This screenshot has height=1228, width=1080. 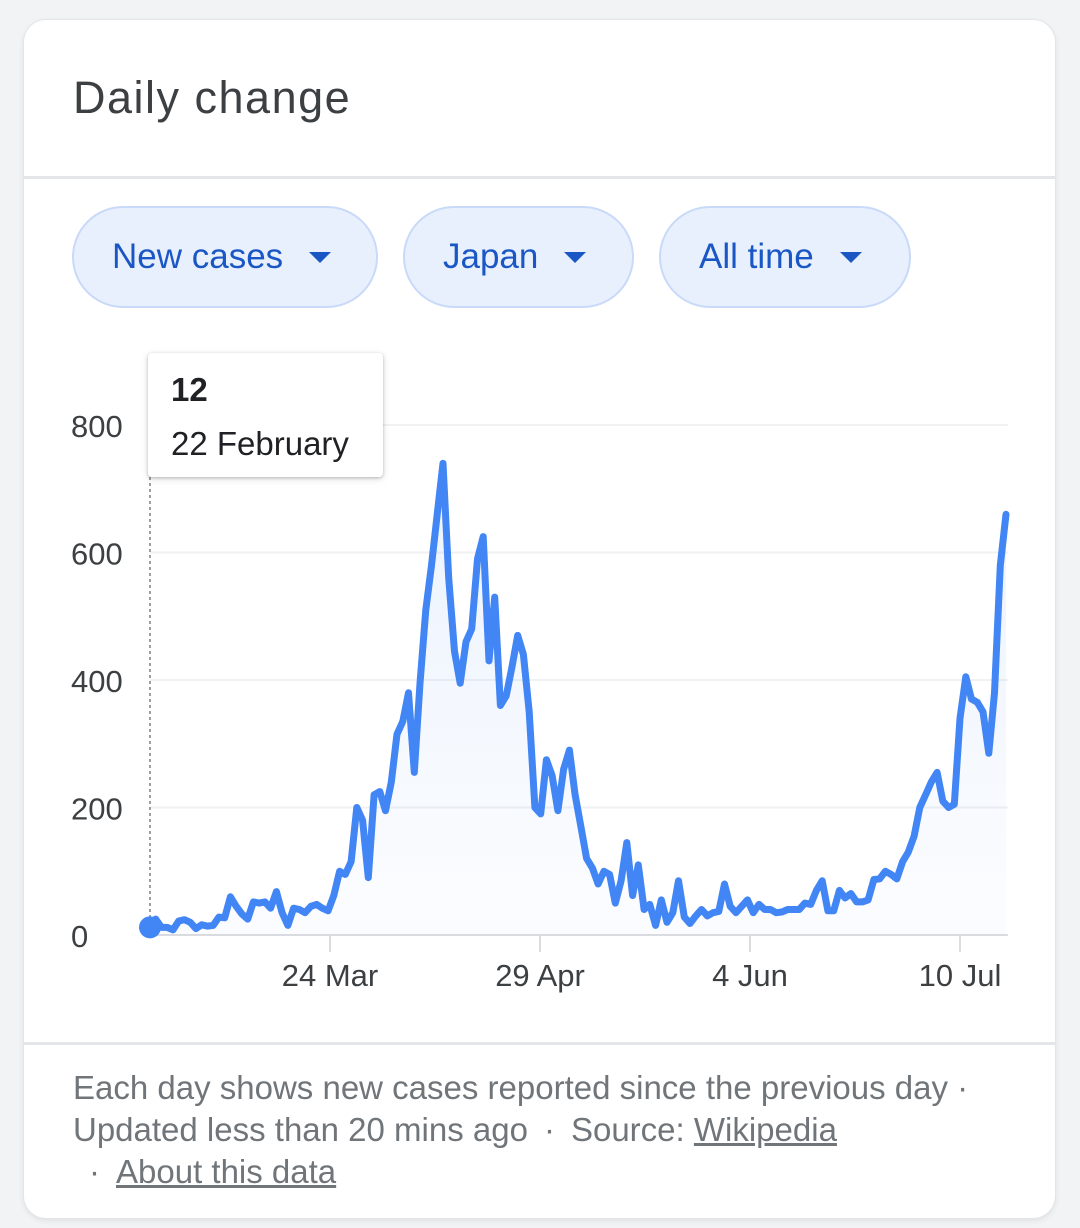 What do you see at coordinates (150, 927) in the screenshot?
I see `hover-point` at bounding box center [150, 927].